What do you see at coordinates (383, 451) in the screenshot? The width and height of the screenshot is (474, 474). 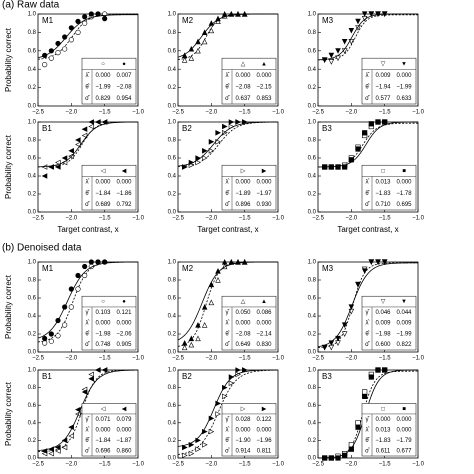 I see `table-cell: 0.611` at bounding box center [383, 451].